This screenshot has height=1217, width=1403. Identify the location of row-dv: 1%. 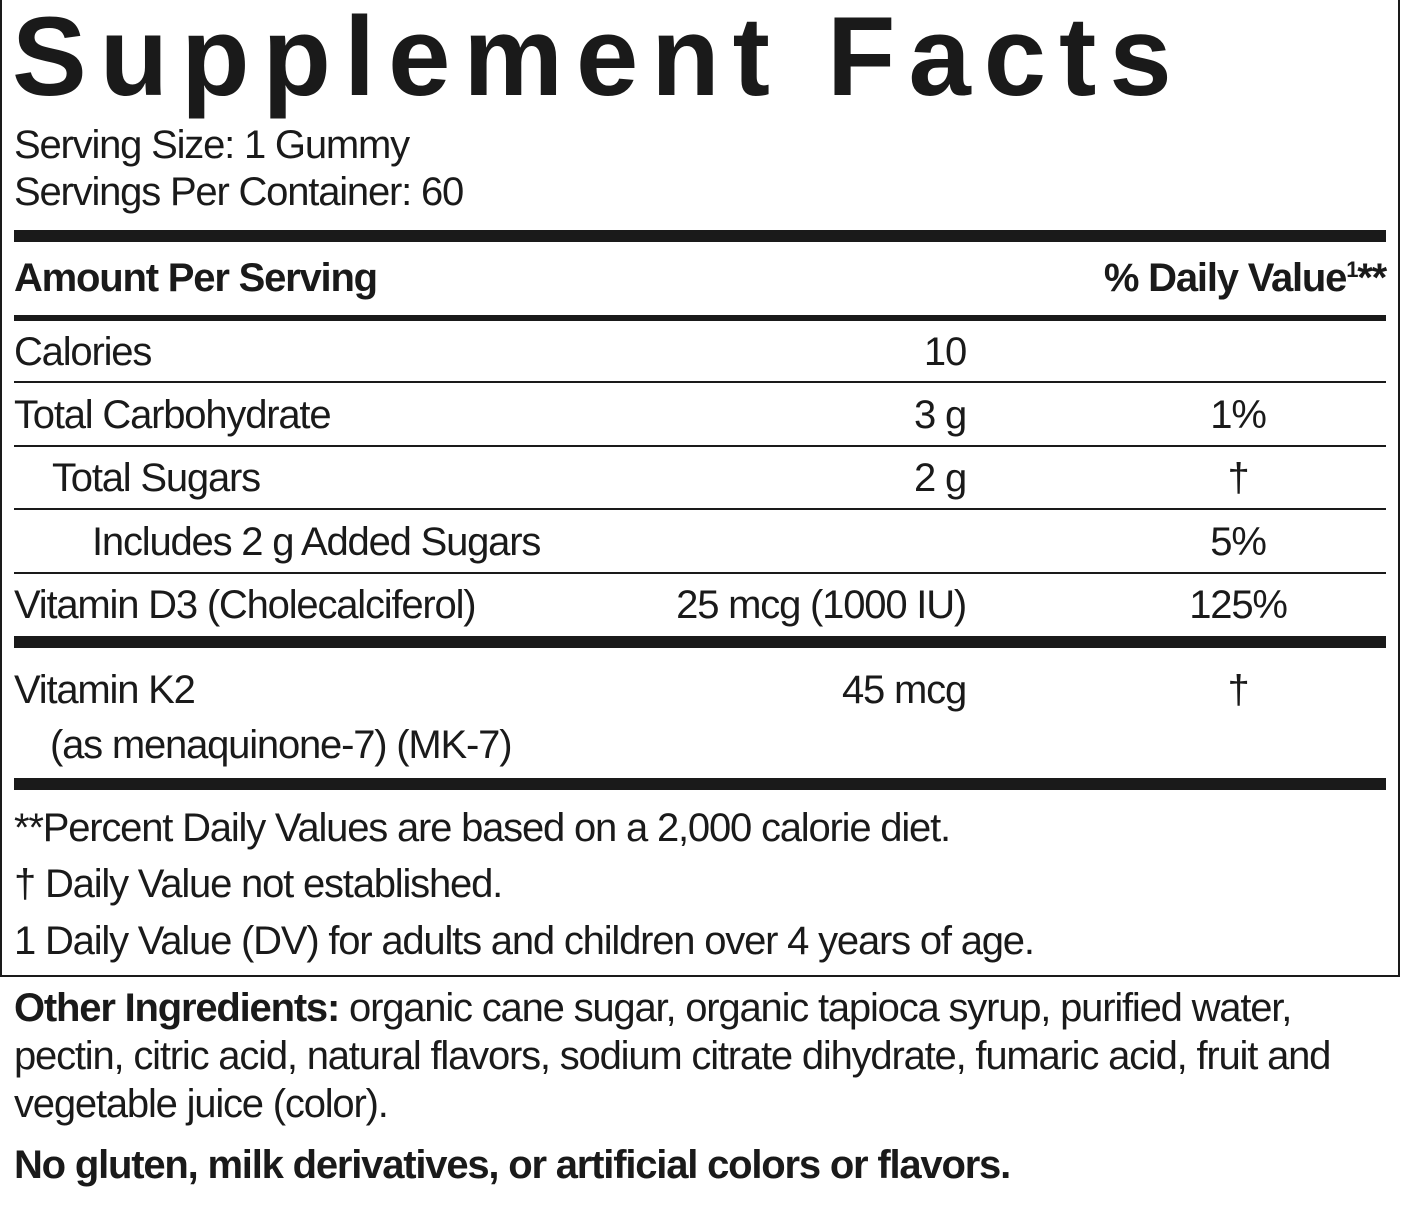
(1238, 415).